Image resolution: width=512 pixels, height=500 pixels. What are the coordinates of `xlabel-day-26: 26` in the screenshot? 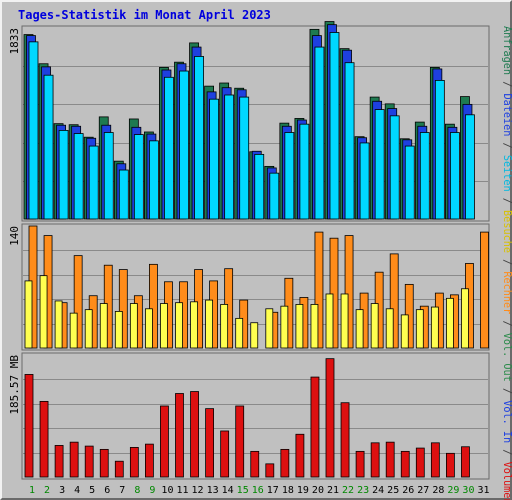 It's located at (408, 490).